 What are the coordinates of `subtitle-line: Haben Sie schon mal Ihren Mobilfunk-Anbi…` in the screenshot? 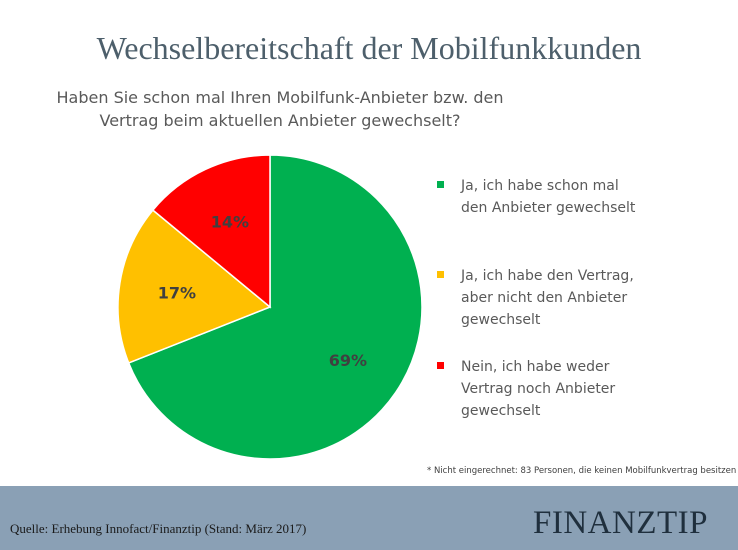 It's located at (280, 97).